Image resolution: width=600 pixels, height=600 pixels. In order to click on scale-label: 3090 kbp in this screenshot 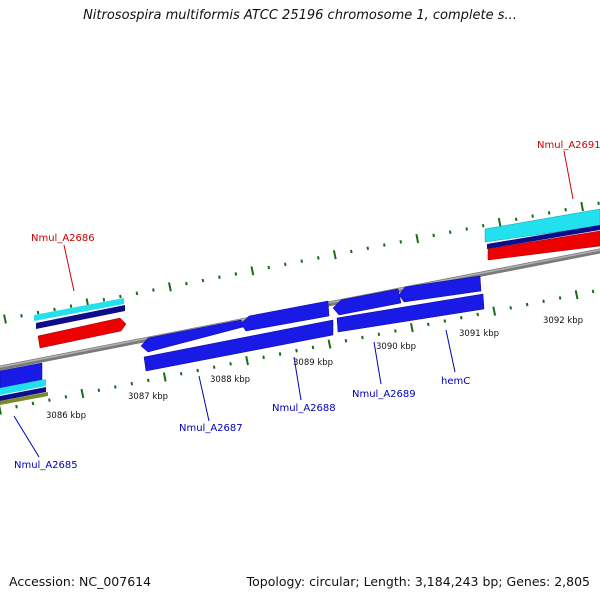, I will do `click(396, 347)`.